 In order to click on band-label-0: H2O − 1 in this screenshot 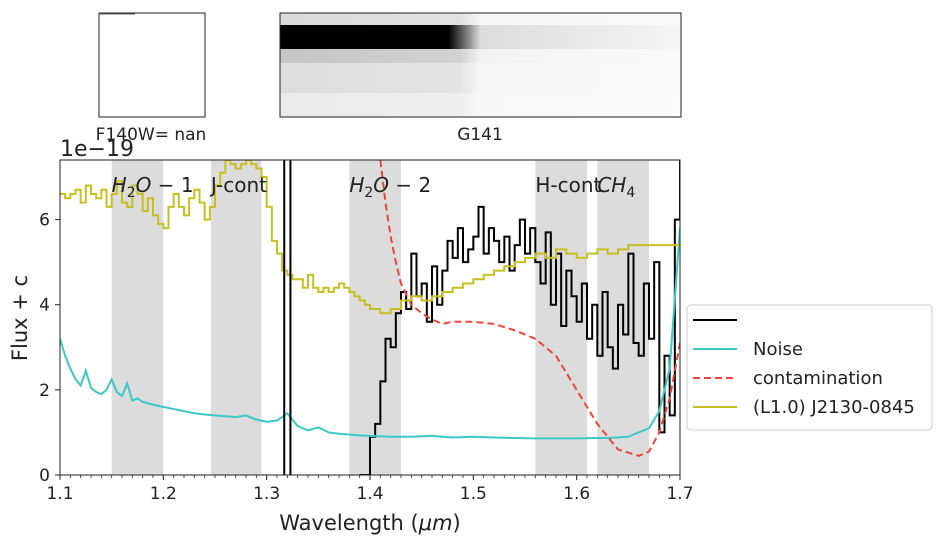, I will do `click(153, 187)`.